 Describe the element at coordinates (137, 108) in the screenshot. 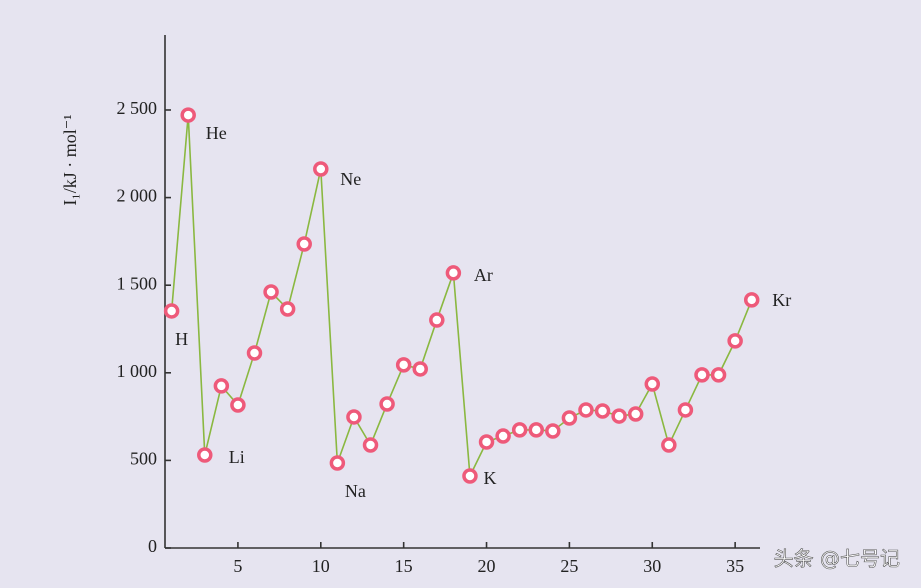

I see `y-tick-label: 2 500` at that location.